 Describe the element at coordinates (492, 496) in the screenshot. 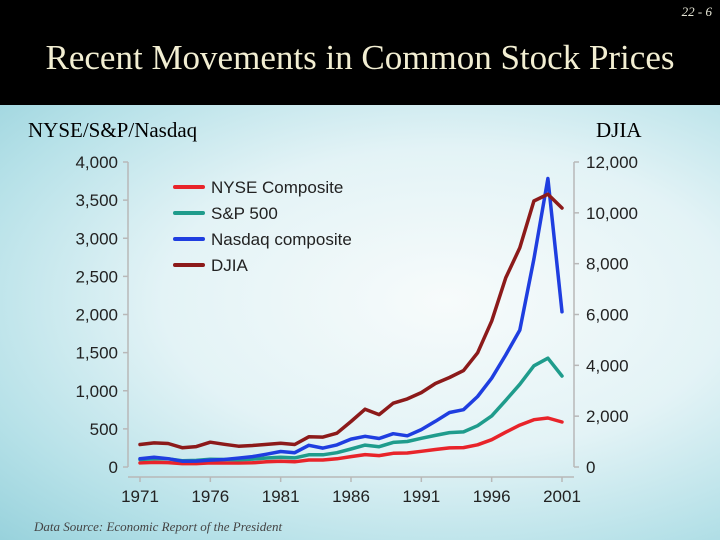

I see `x-axis-tick-label: 1996` at that location.